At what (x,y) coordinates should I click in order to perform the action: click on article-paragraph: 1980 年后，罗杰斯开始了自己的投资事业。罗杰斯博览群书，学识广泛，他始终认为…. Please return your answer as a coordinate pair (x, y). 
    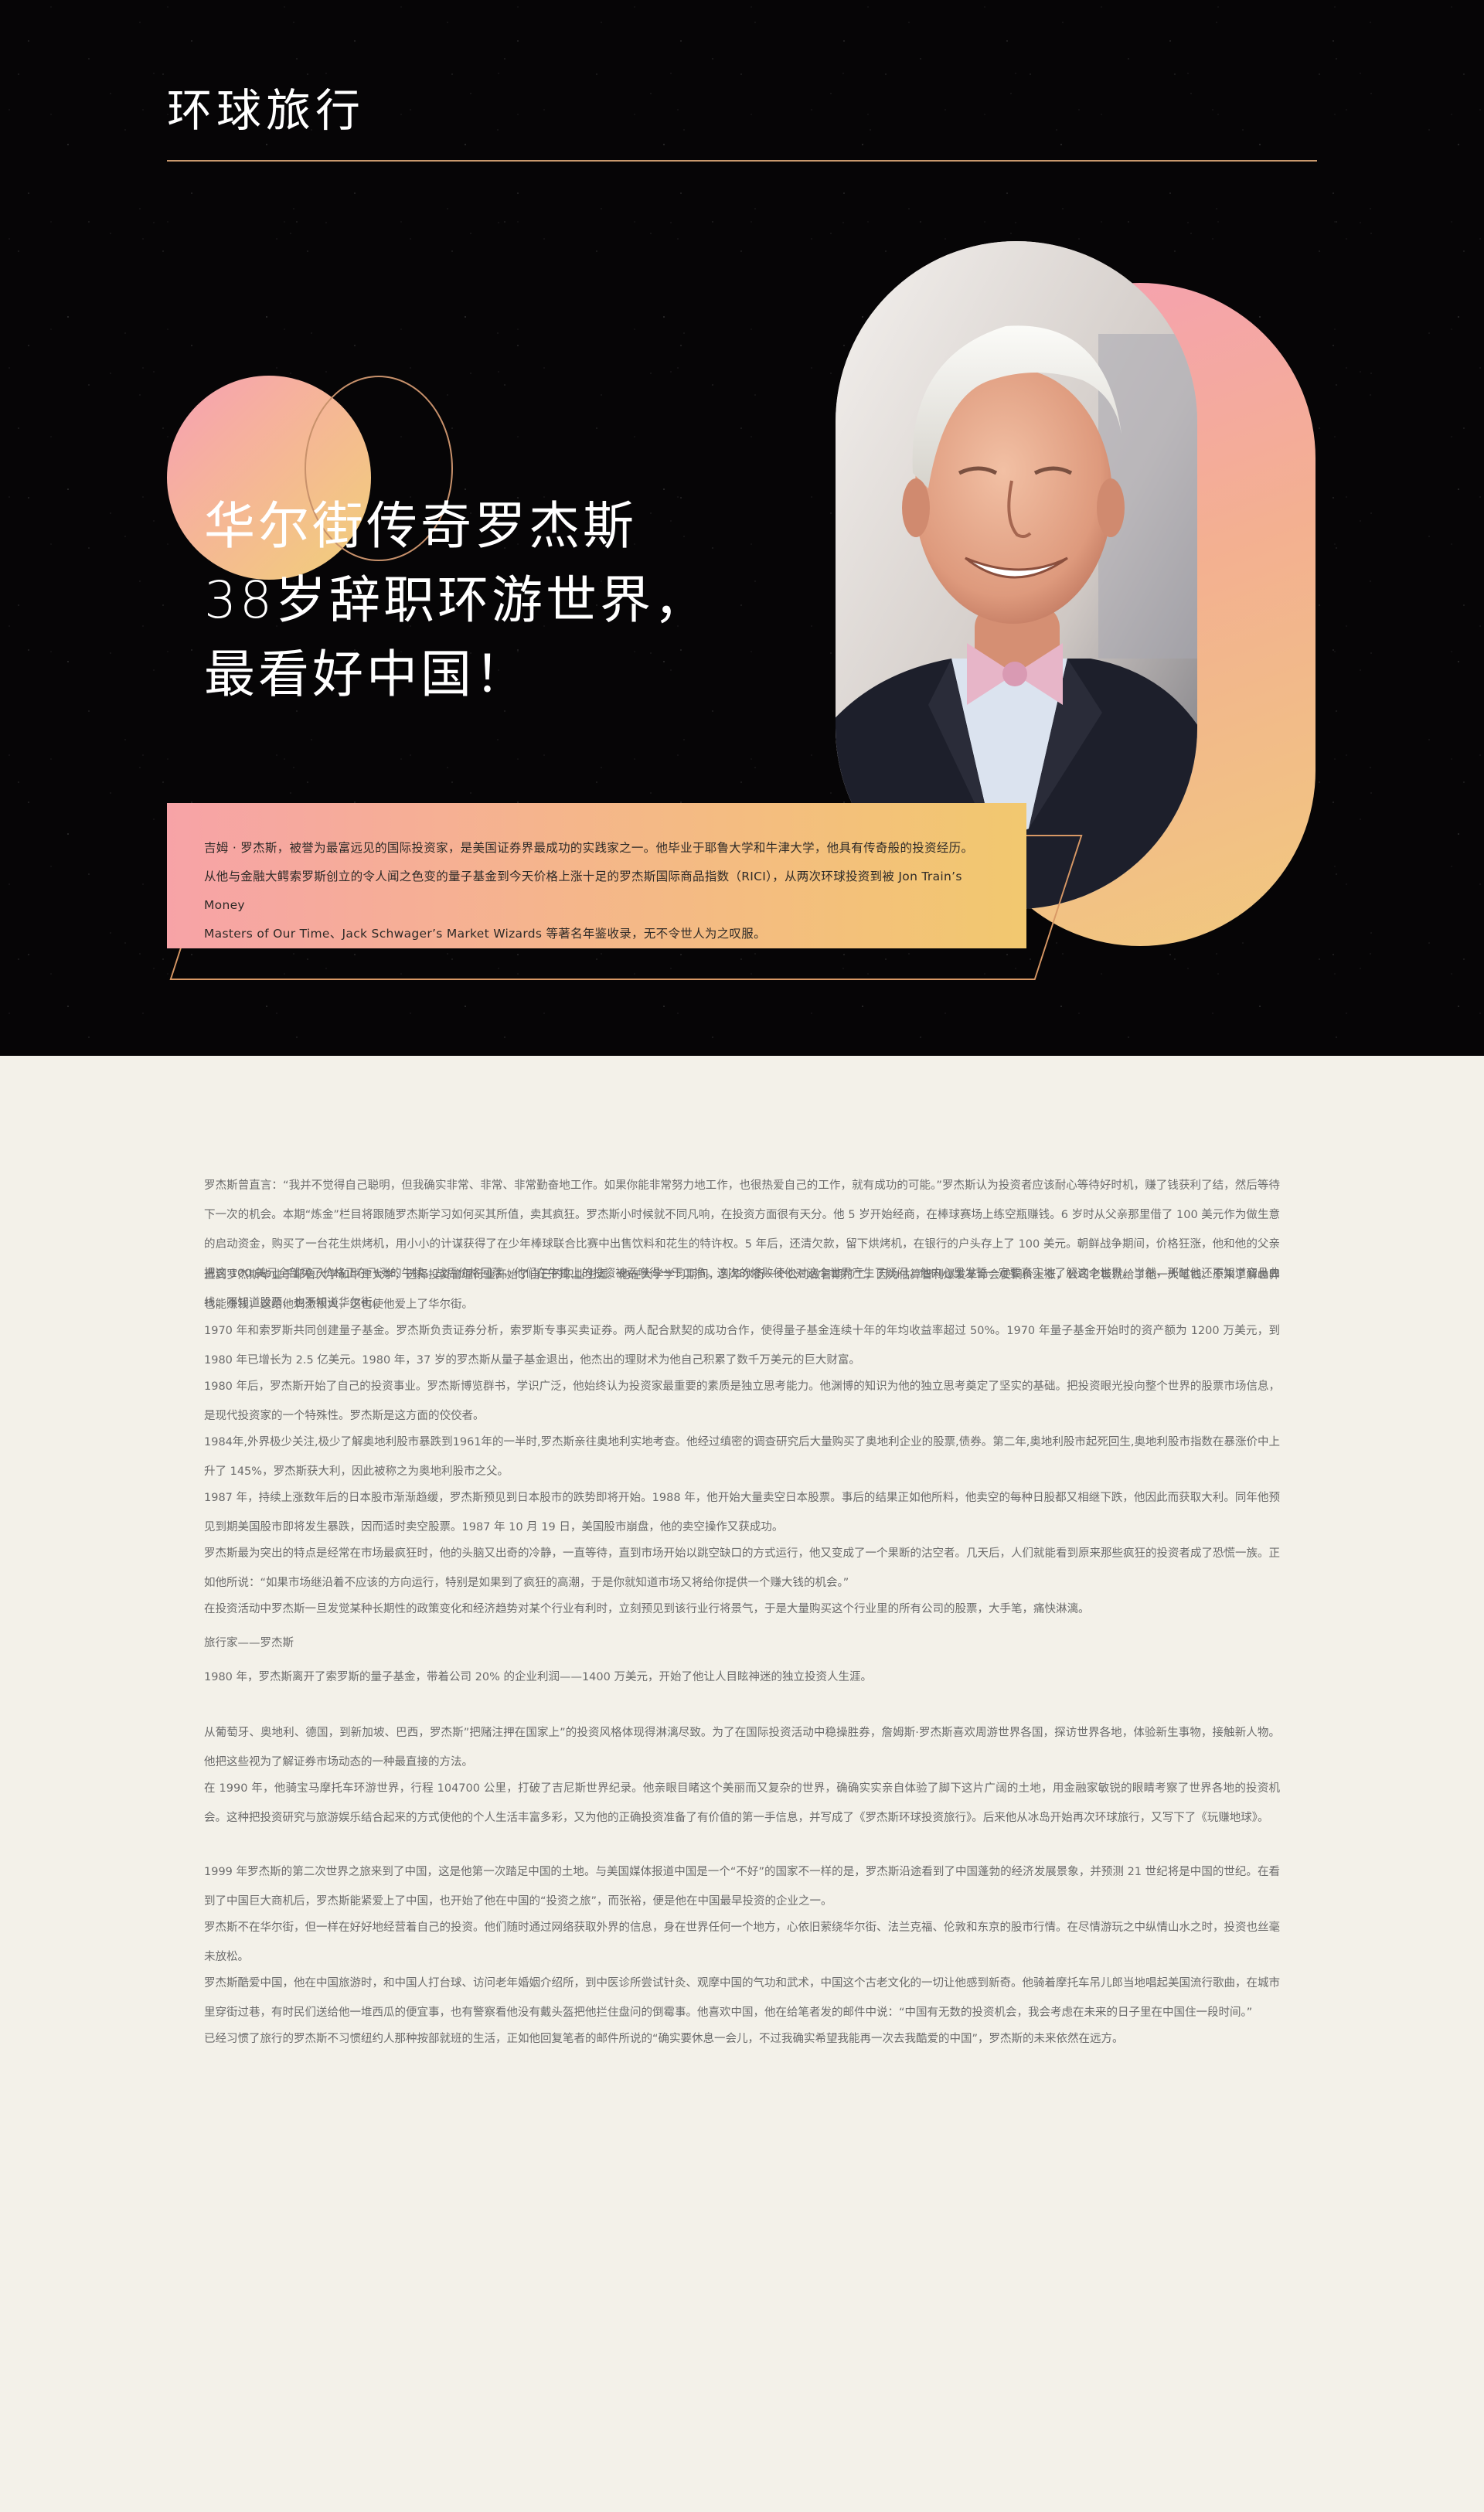
    Looking at the image, I should click on (742, 1401).